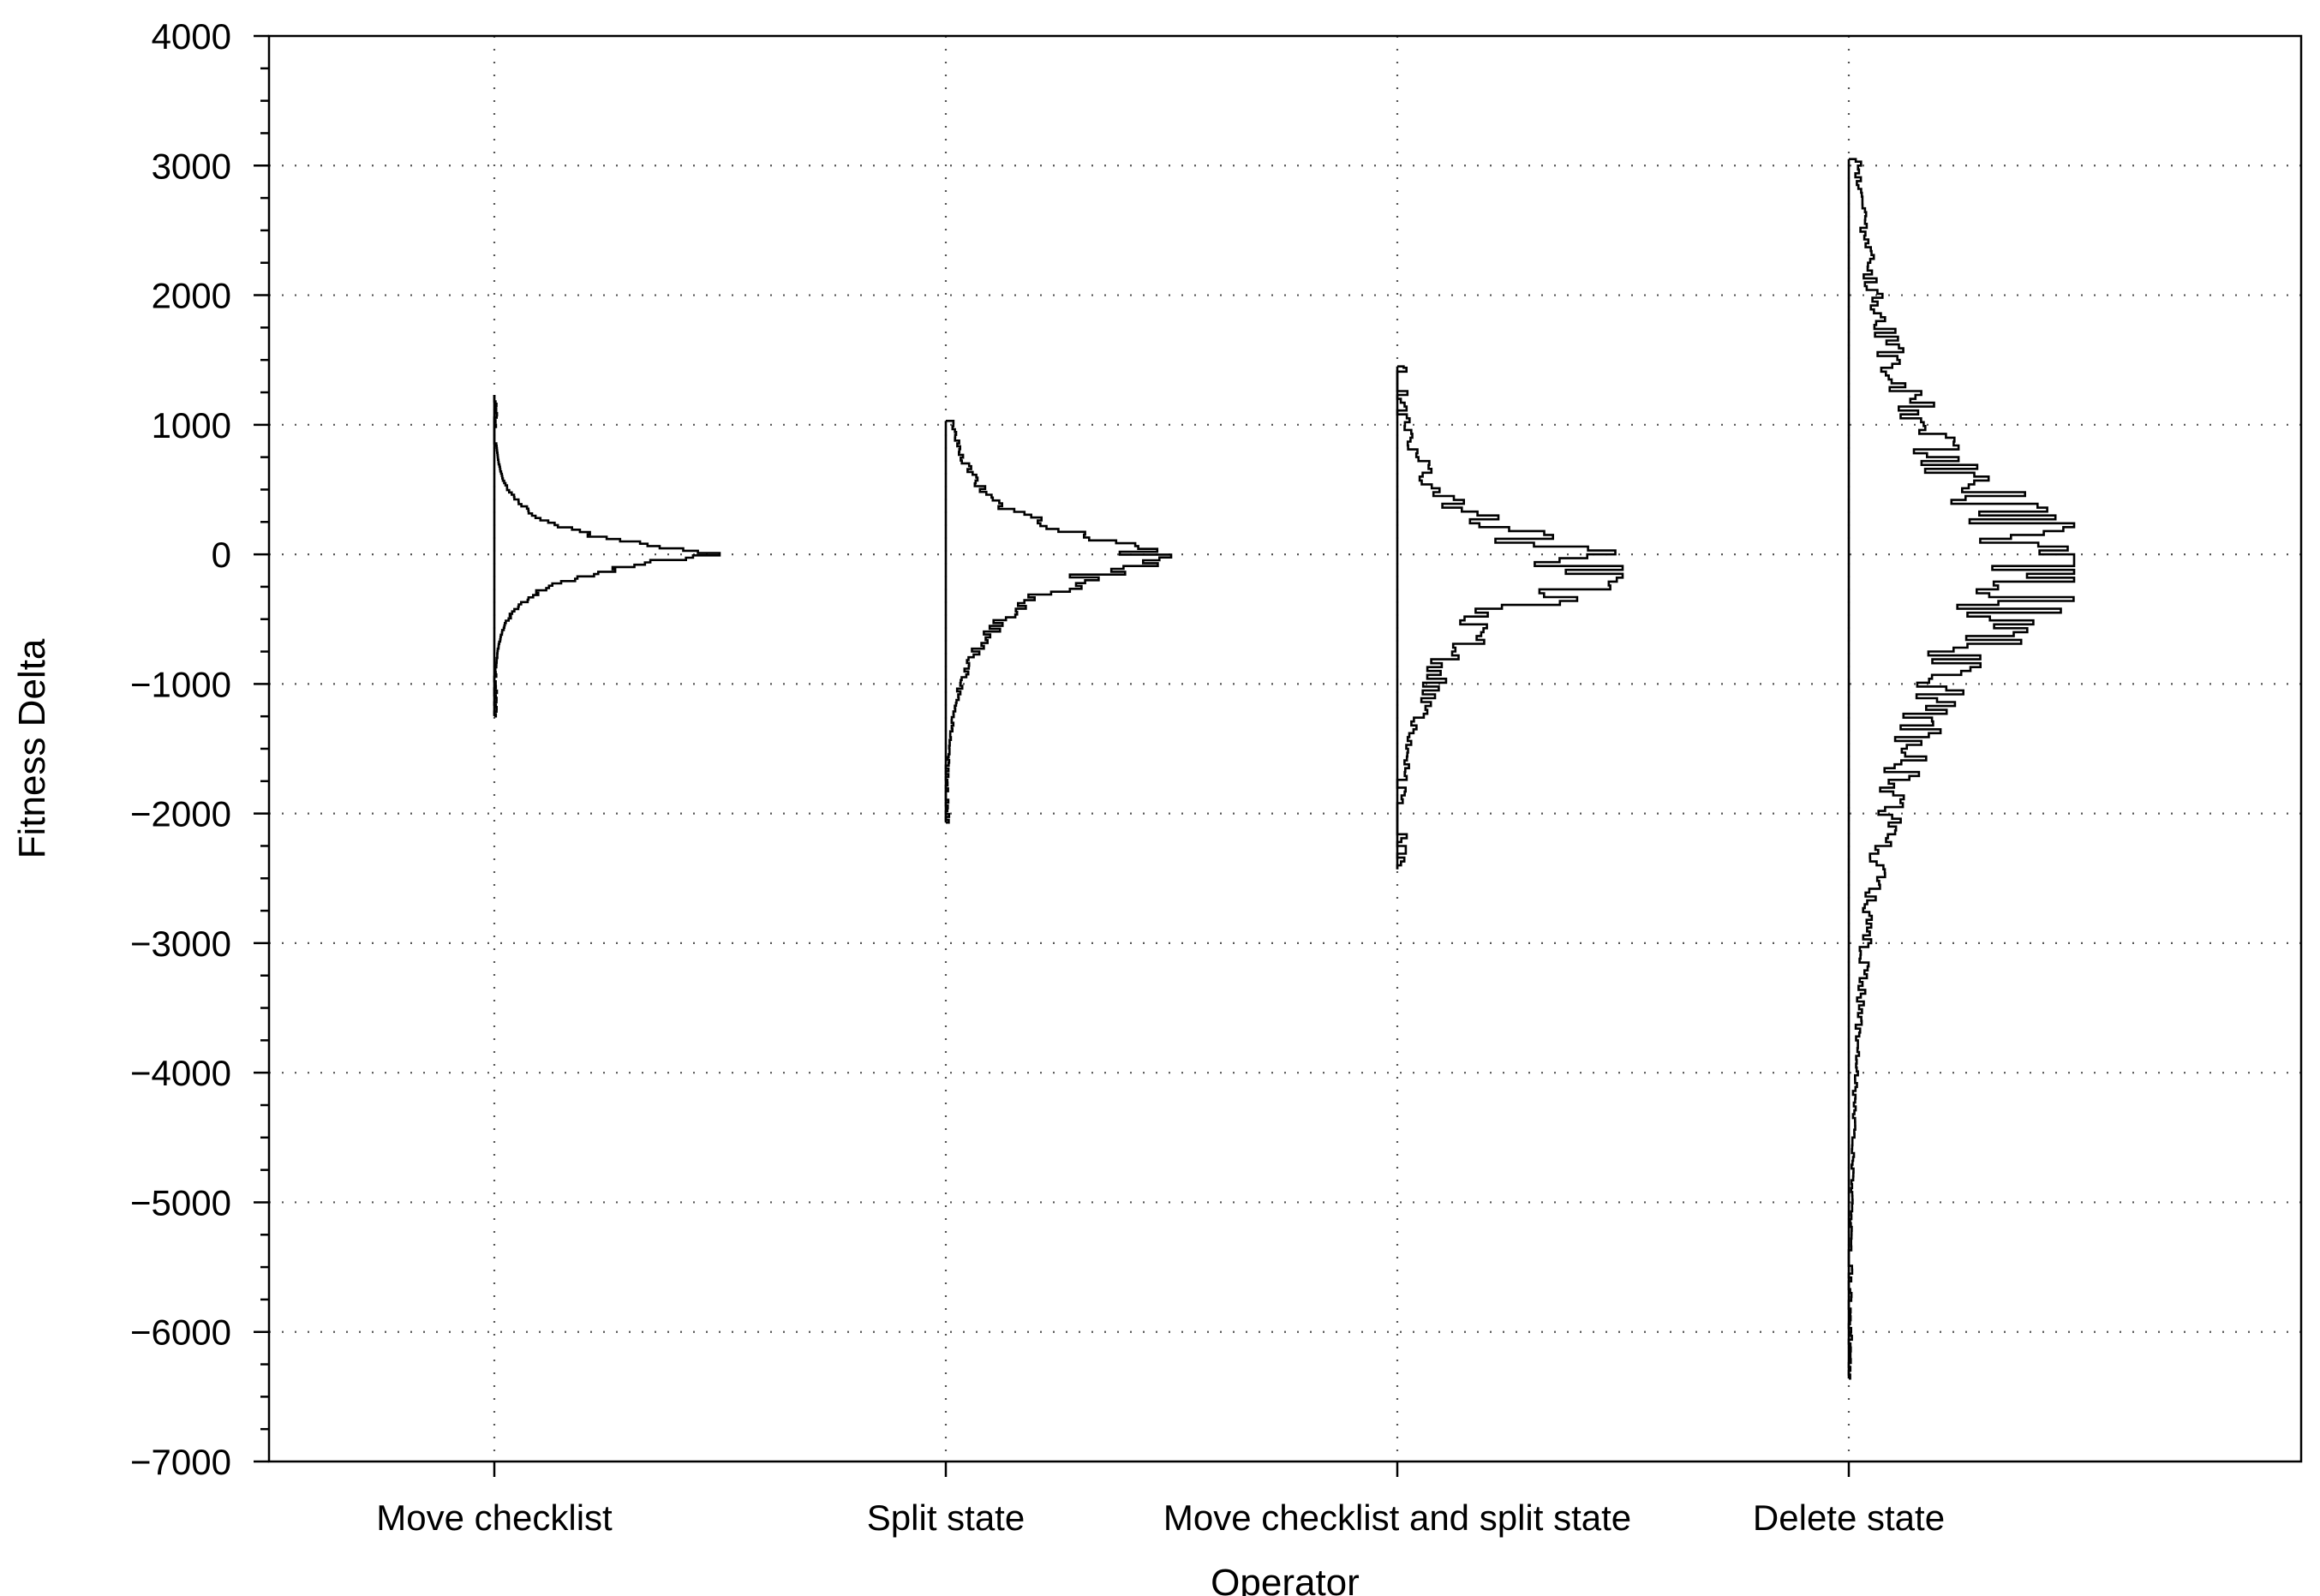 The width and height of the screenshot is (2320, 1596). What do you see at coordinates (191, 166) in the screenshot?
I see `y-tick-label: 3000` at bounding box center [191, 166].